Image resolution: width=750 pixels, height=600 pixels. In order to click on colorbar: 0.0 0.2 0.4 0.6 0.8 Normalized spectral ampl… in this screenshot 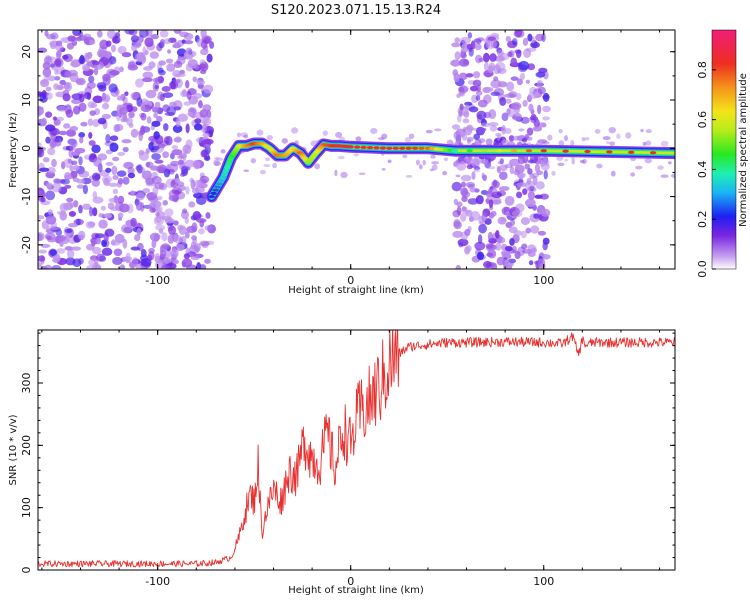, I will do `click(722, 153)`.